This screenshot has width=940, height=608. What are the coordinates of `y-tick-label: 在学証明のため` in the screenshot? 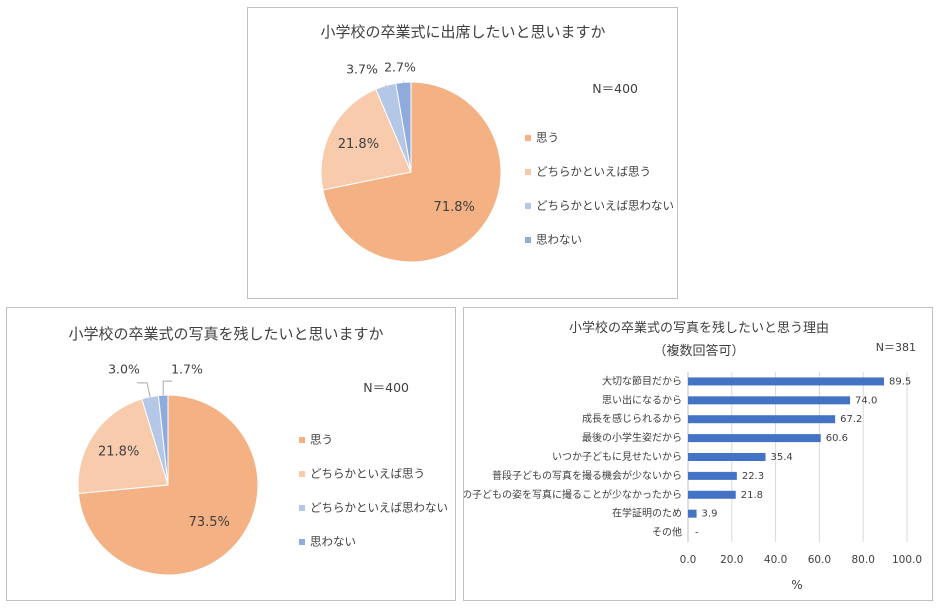 It's located at (647, 513).